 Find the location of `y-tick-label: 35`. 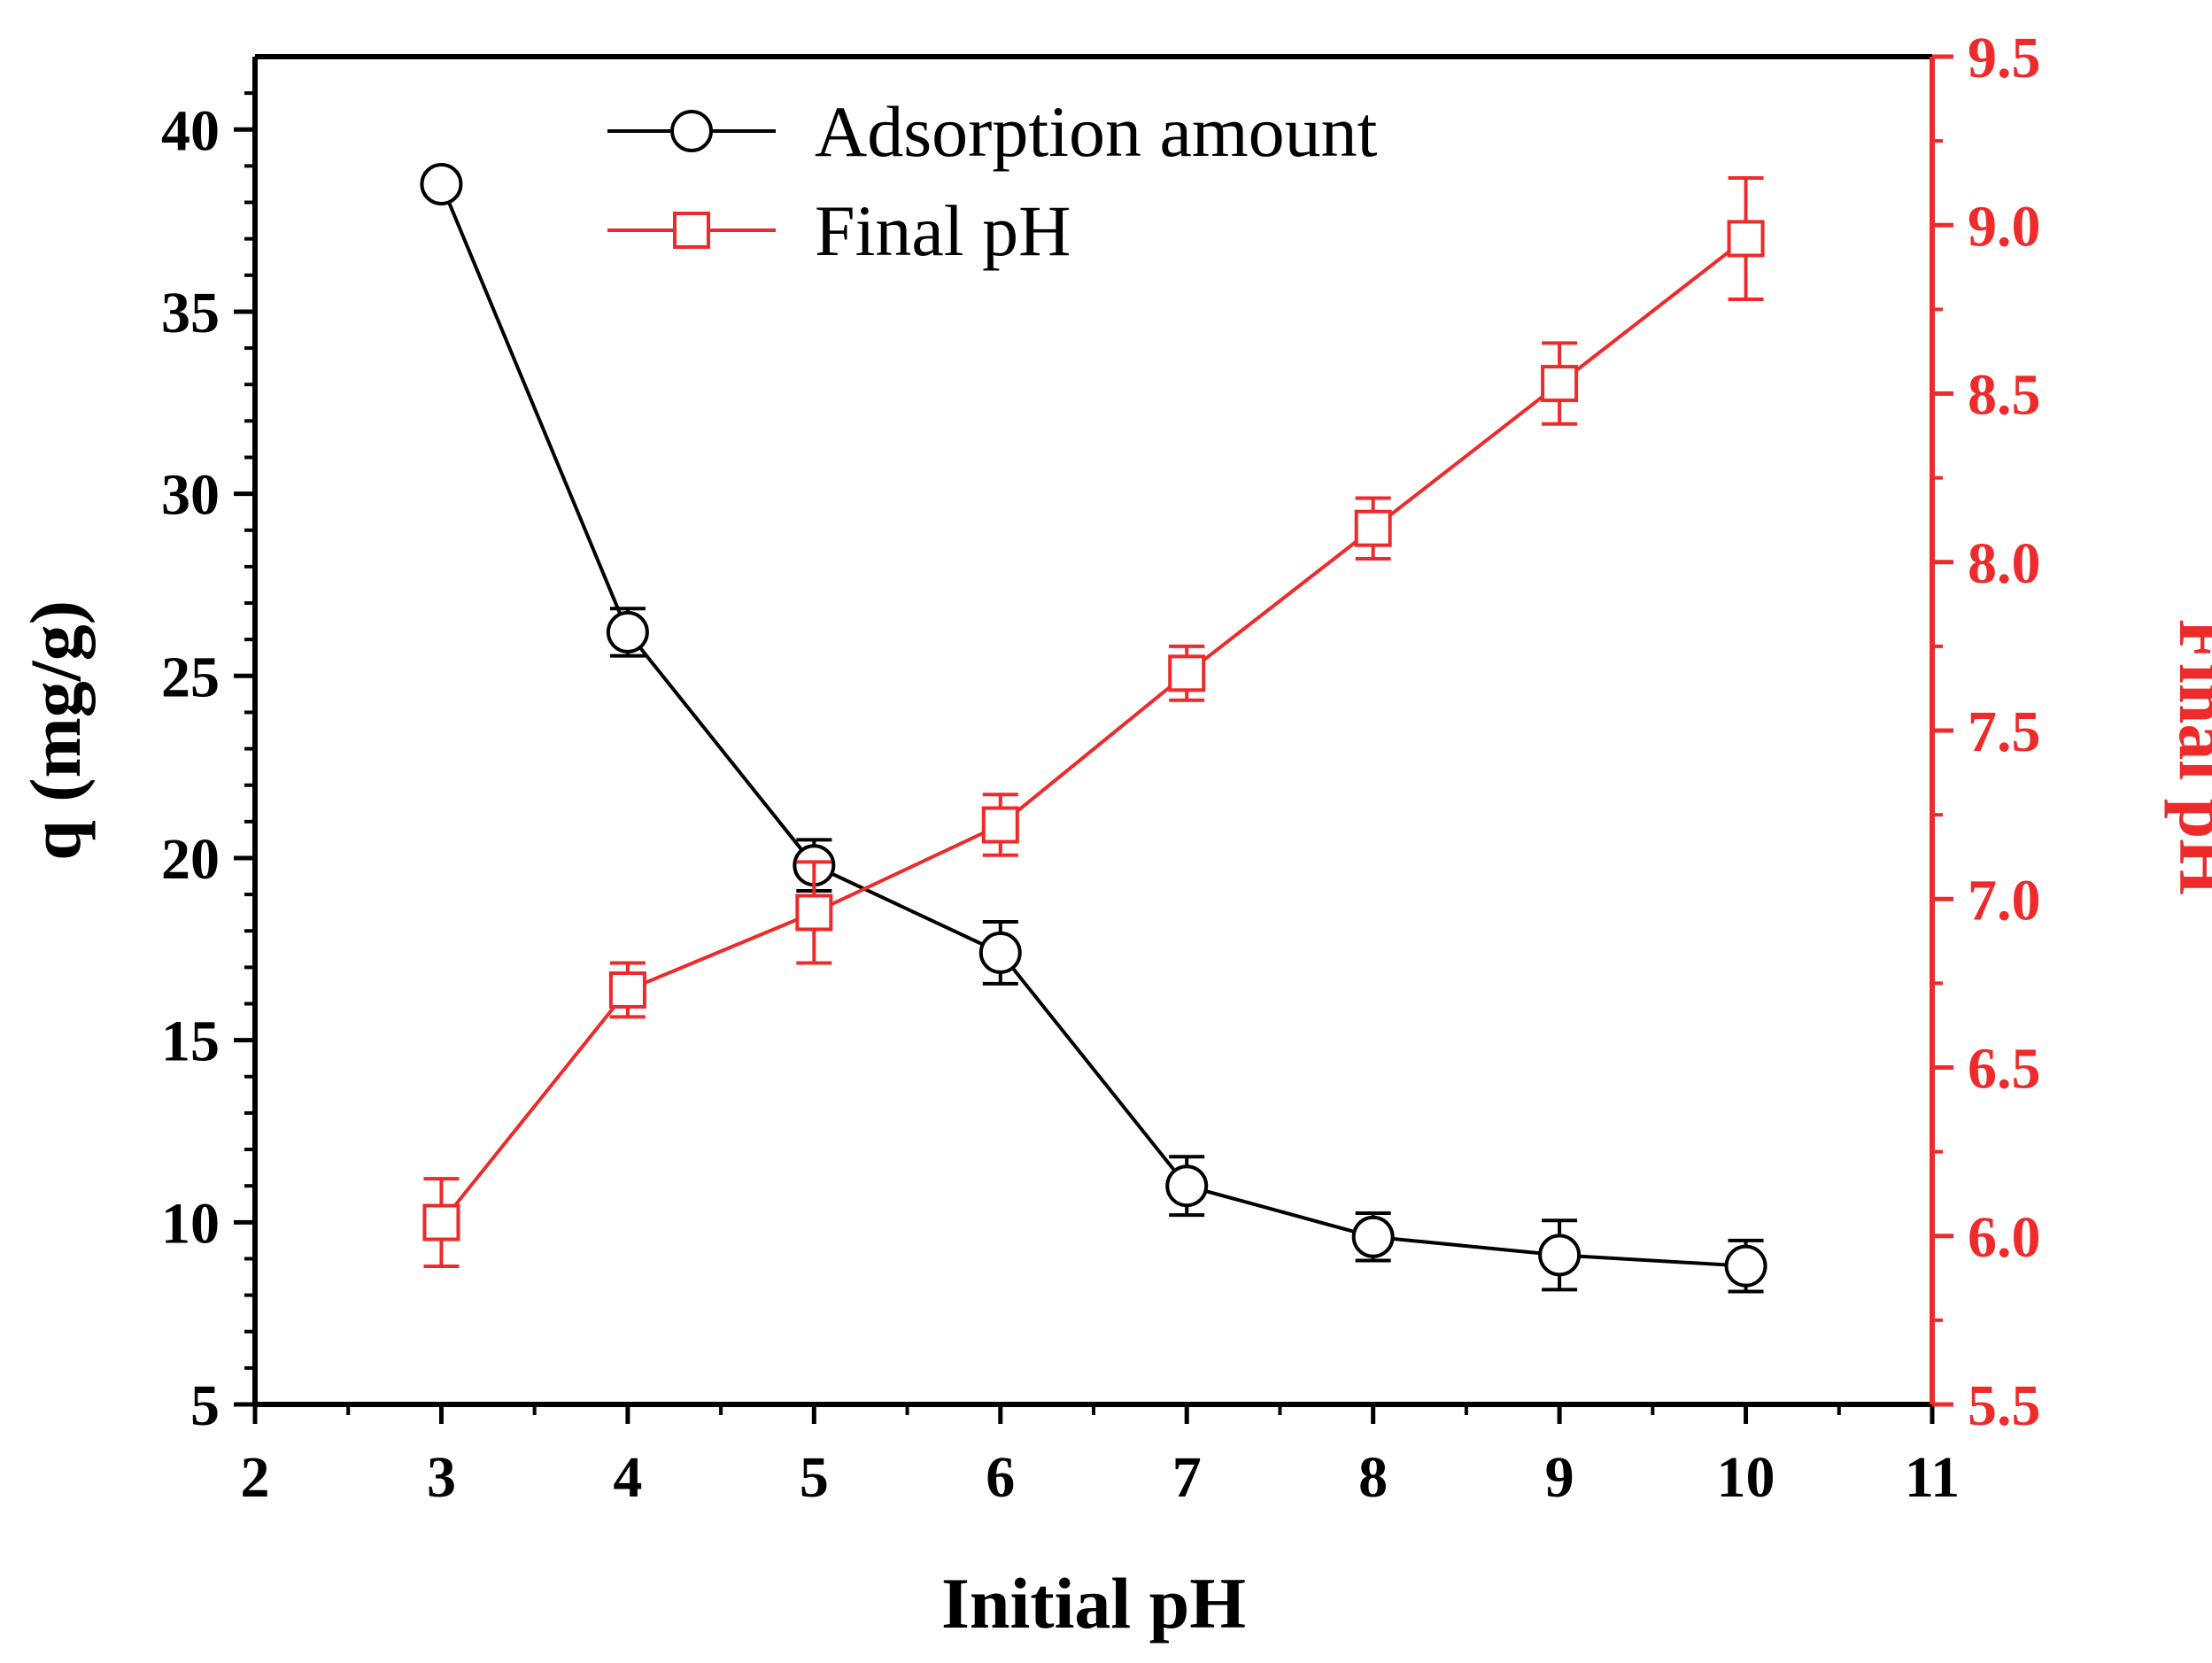

y-tick-label: 35 is located at coordinates (190, 313).